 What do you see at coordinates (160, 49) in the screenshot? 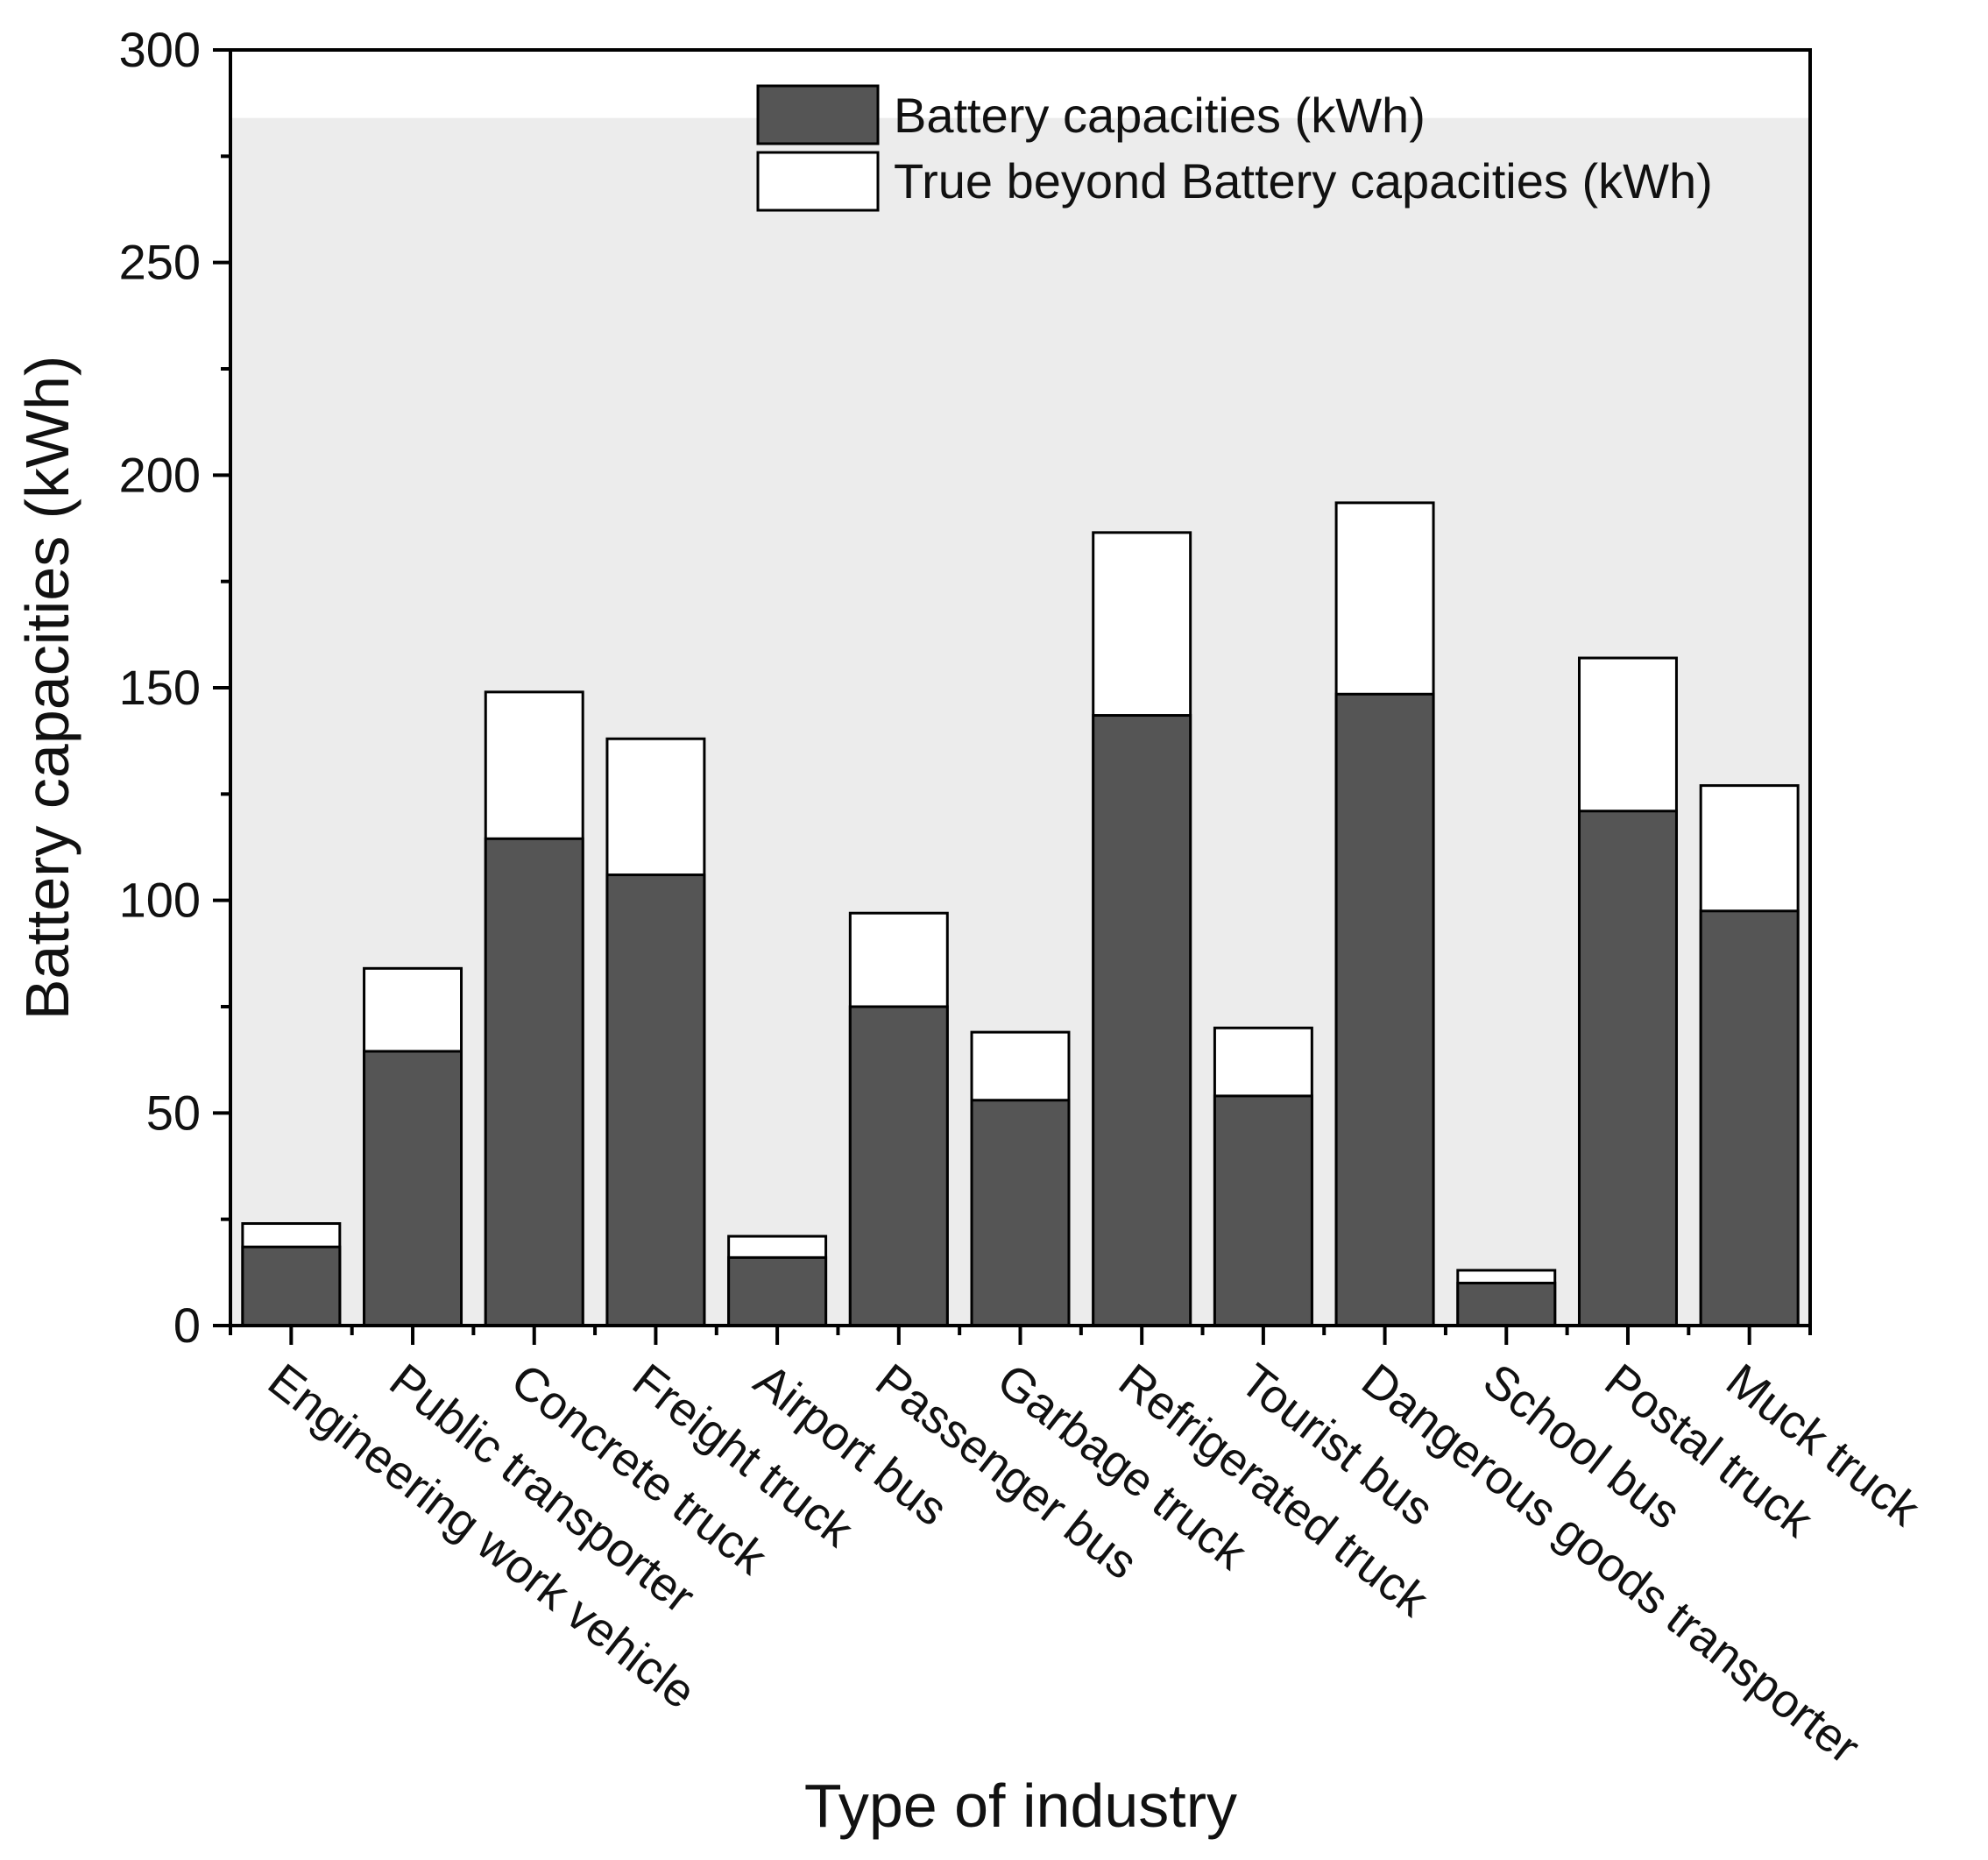
I see `y-tick-label-6: 300` at bounding box center [160, 49].